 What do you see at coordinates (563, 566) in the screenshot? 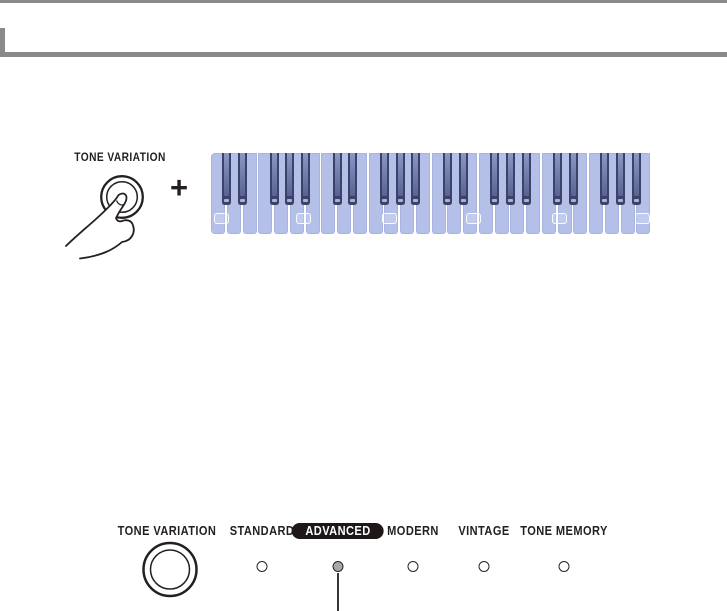
I see `indicator-led-tone-memory` at bounding box center [563, 566].